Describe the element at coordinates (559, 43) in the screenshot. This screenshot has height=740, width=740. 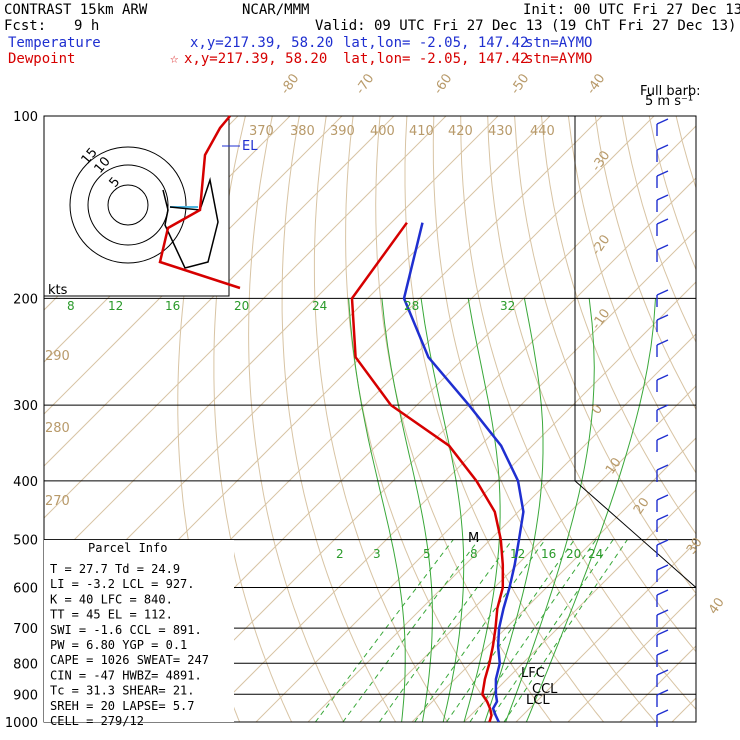
I see `temperature-station: stn=AYMO` at that location.